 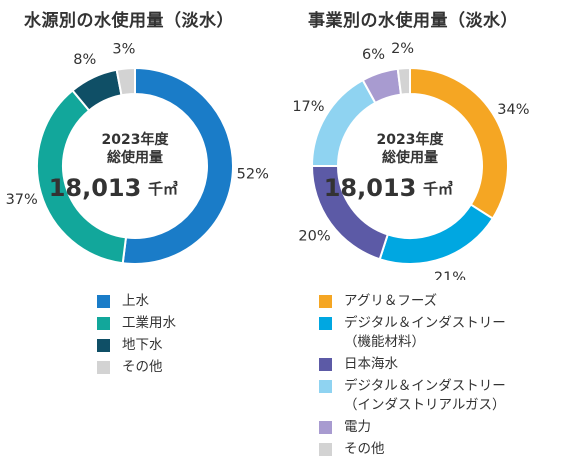 What do you see at coordinates (123, 50) in the screenshot?
I see `slice-label-water-source-3: 3%` at bounding box center [123, 50].